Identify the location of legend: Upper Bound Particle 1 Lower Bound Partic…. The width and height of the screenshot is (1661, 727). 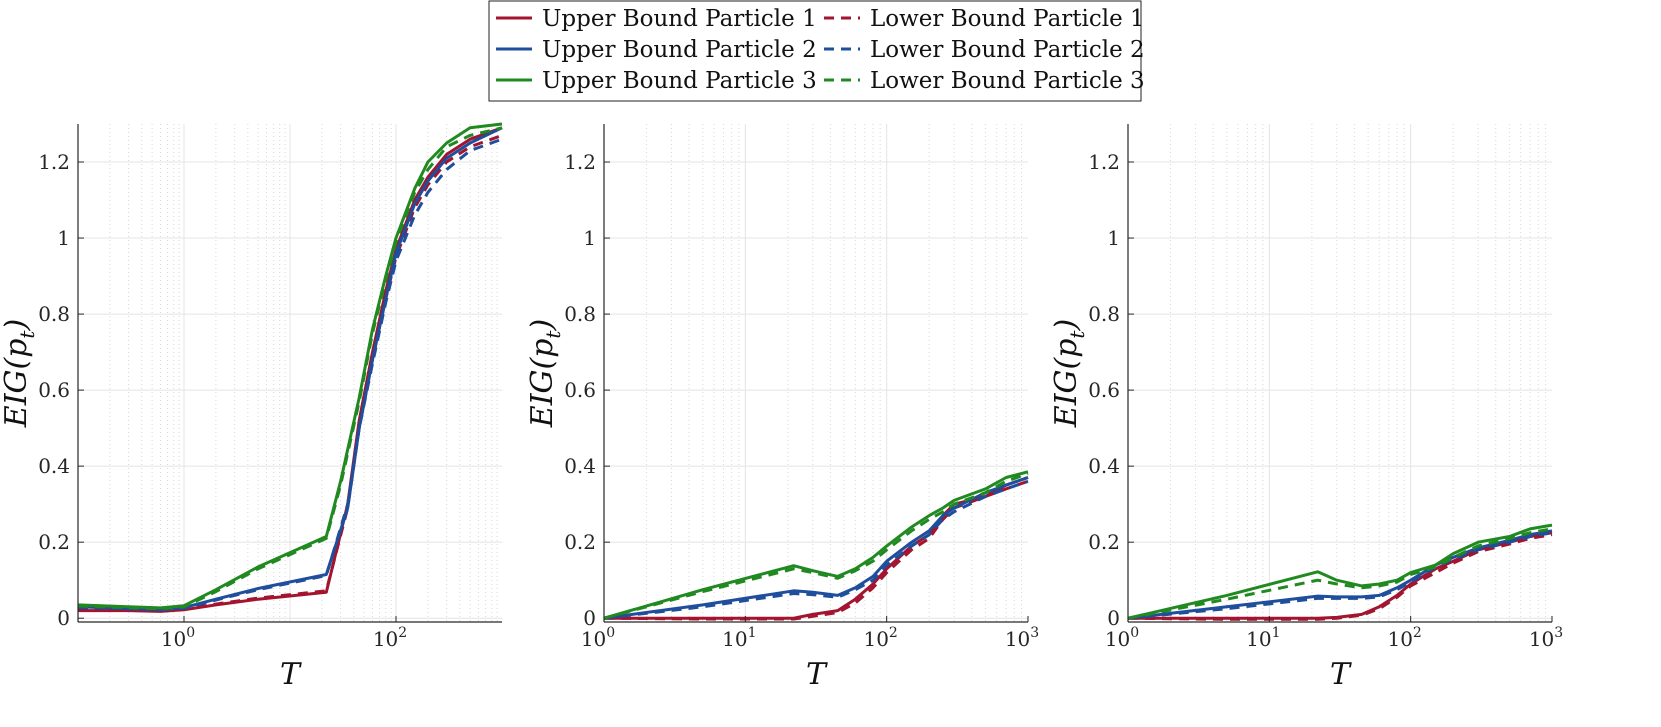
(816, 51).